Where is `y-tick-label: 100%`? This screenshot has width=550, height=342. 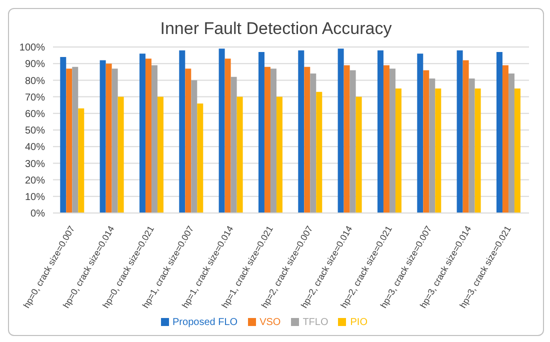
y-tick-label: 100% is located at coordinates (32, 48).